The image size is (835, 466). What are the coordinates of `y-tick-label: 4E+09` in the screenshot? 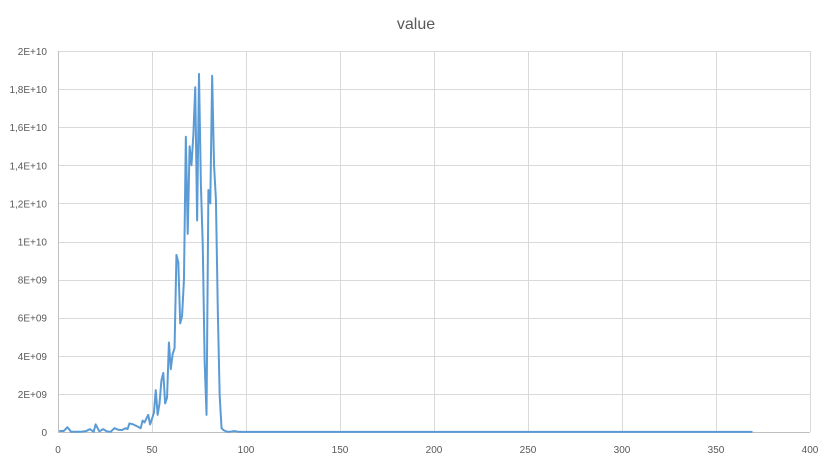 It's located at (33, 357).